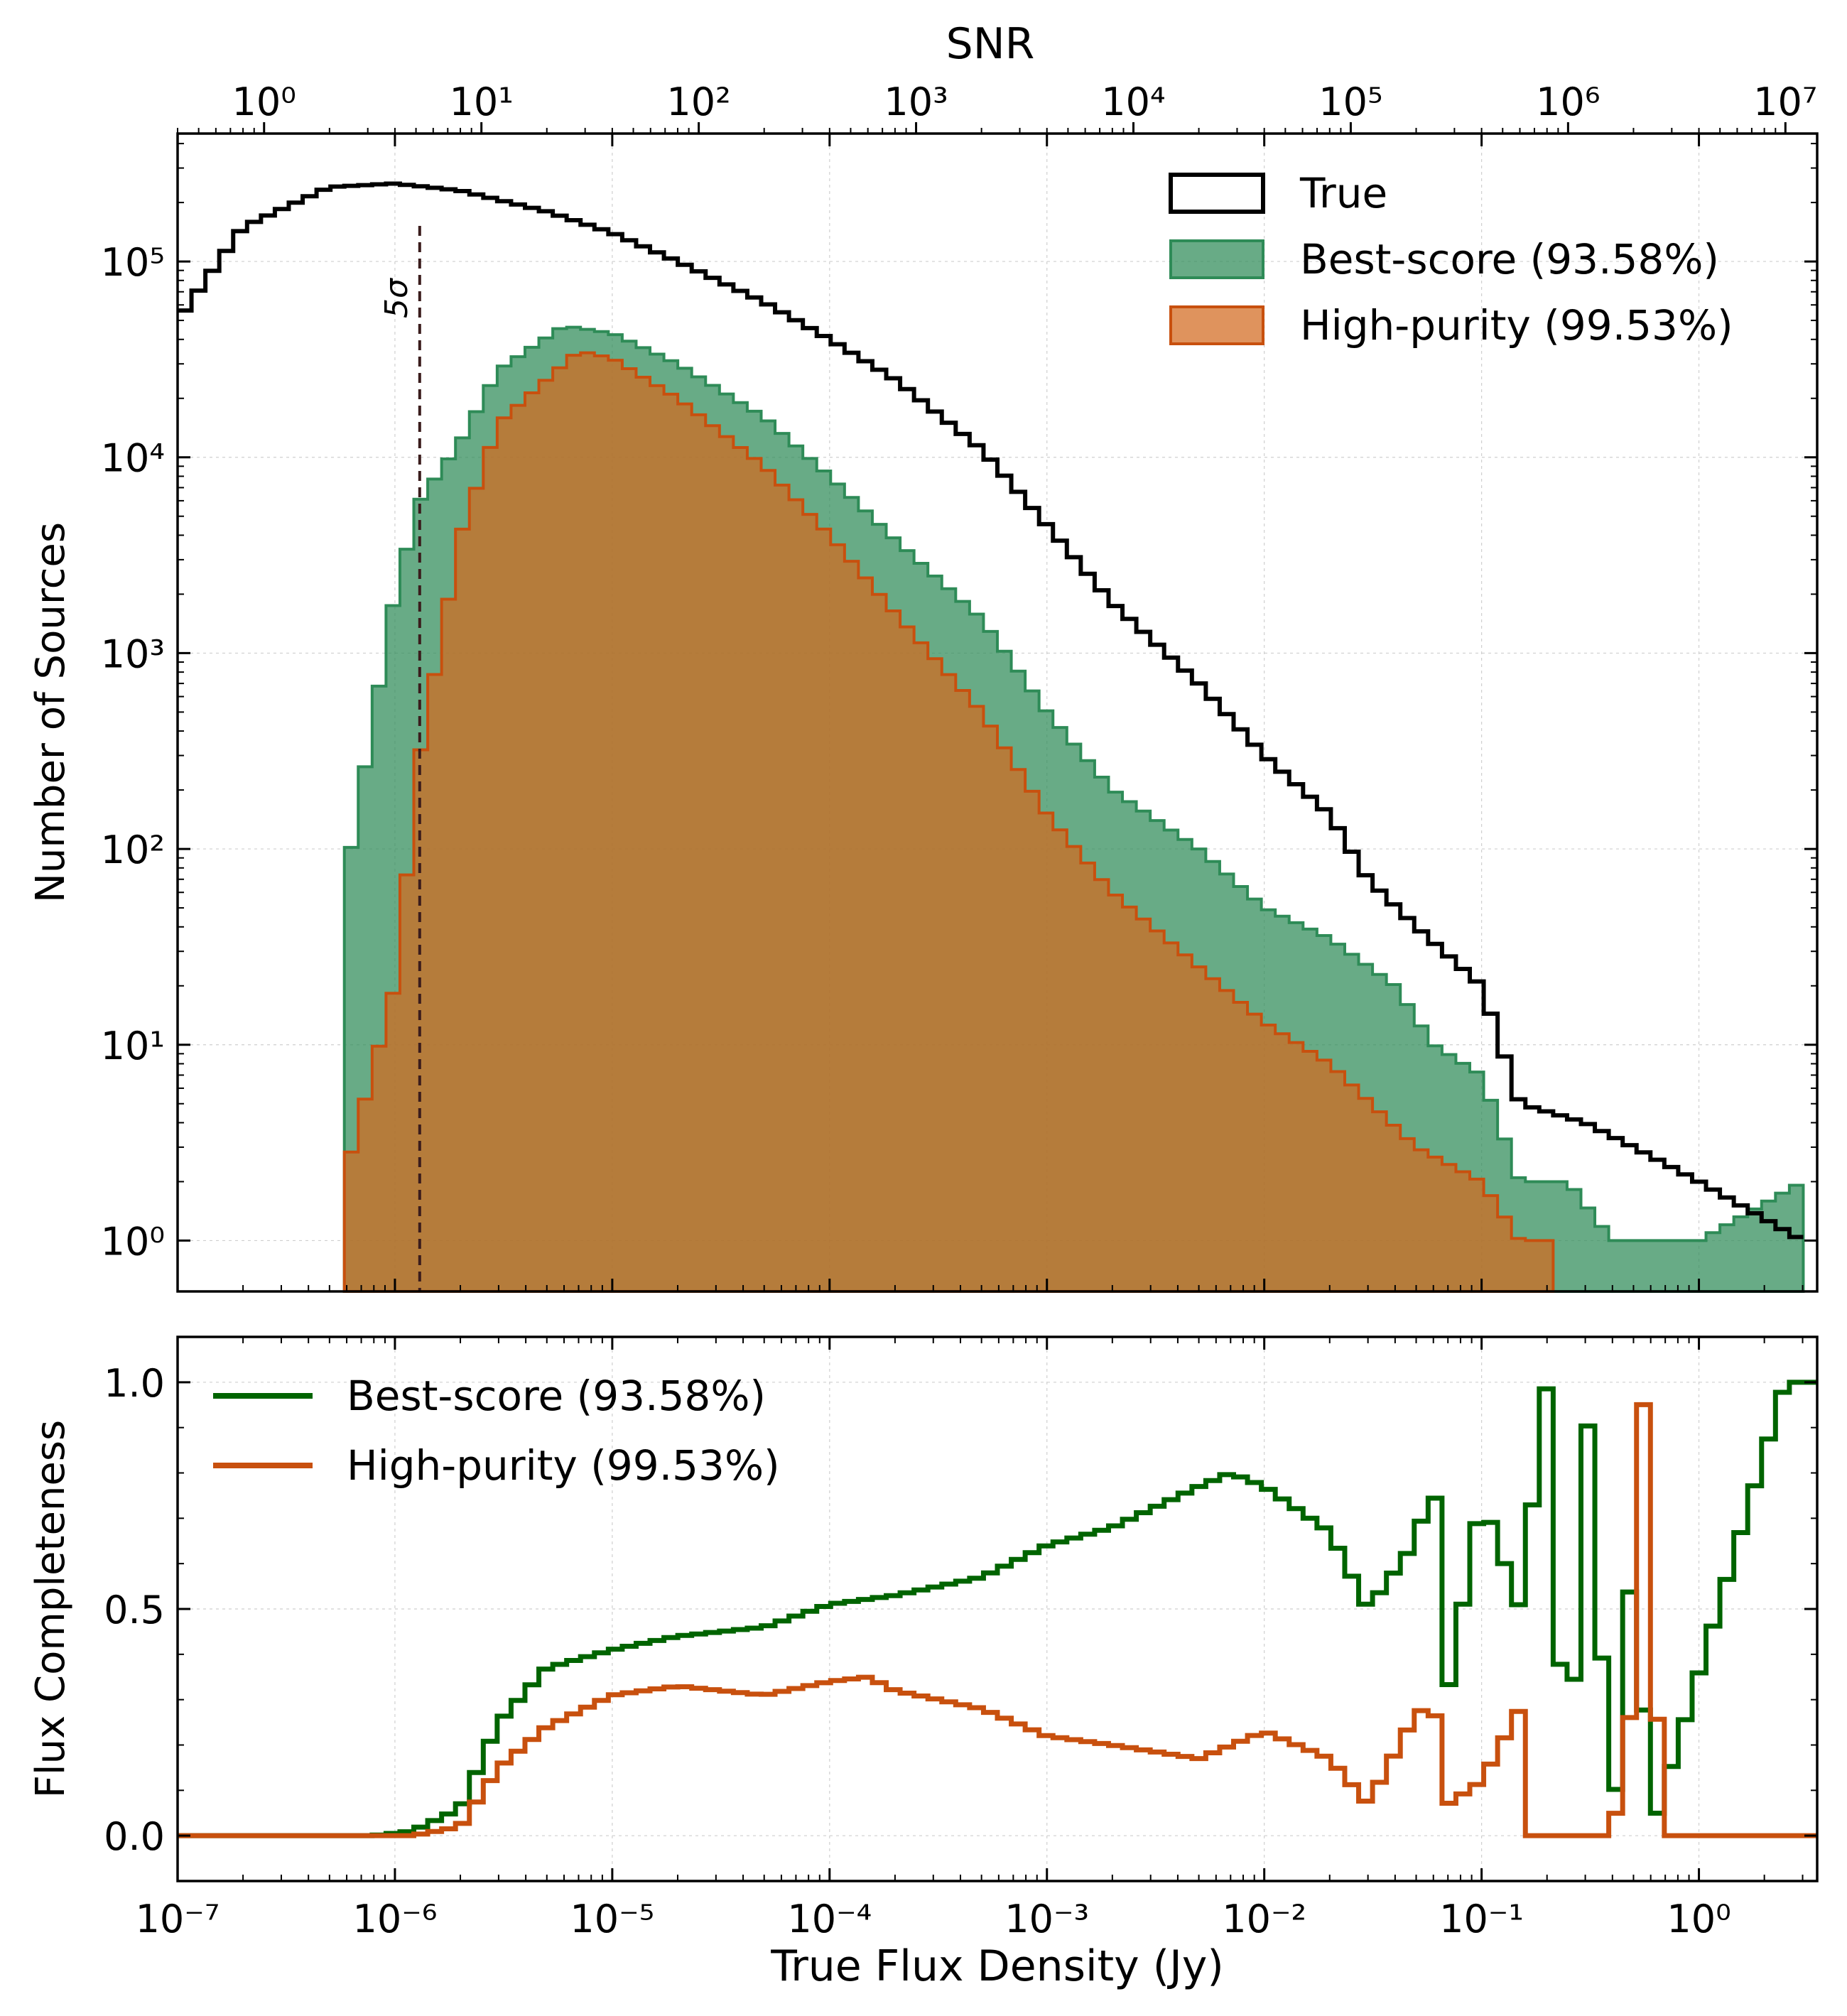  Describe the element at coordinates (1216, 259) in the screenshot. I see `legend-swatch-best` at that location.